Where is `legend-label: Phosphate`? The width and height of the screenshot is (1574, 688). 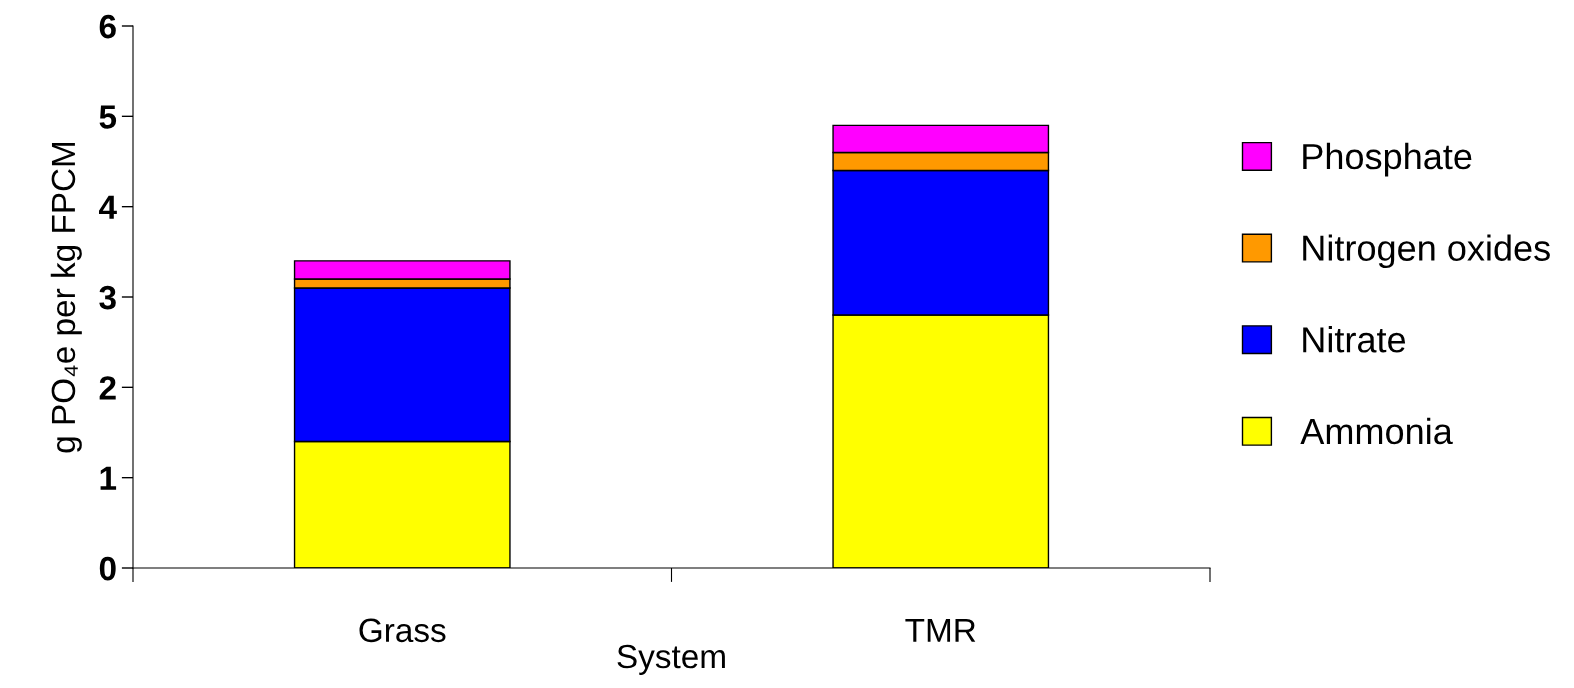
legend-label: Phosphate is located at coordinates (1387, 159).